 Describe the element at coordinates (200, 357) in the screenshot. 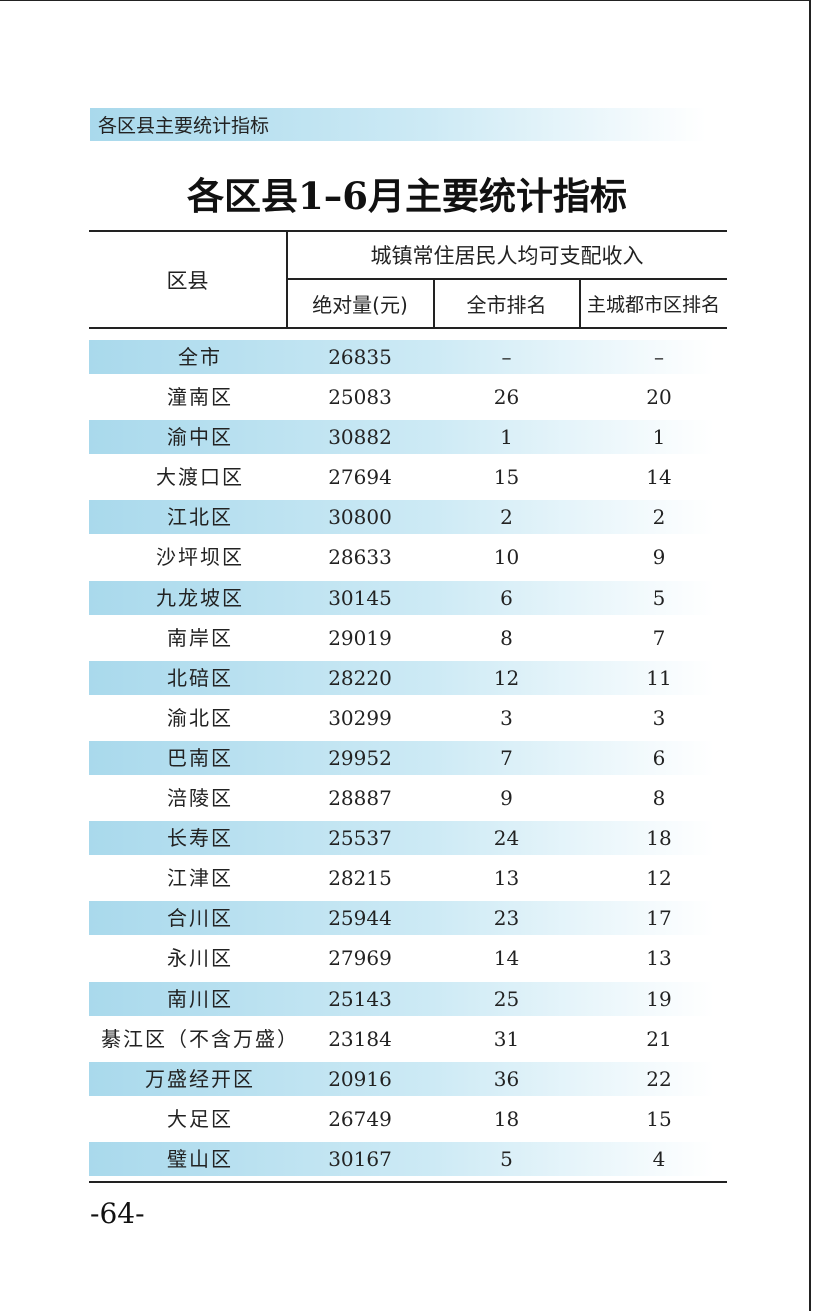

I see `district-name: 全市` at that location.